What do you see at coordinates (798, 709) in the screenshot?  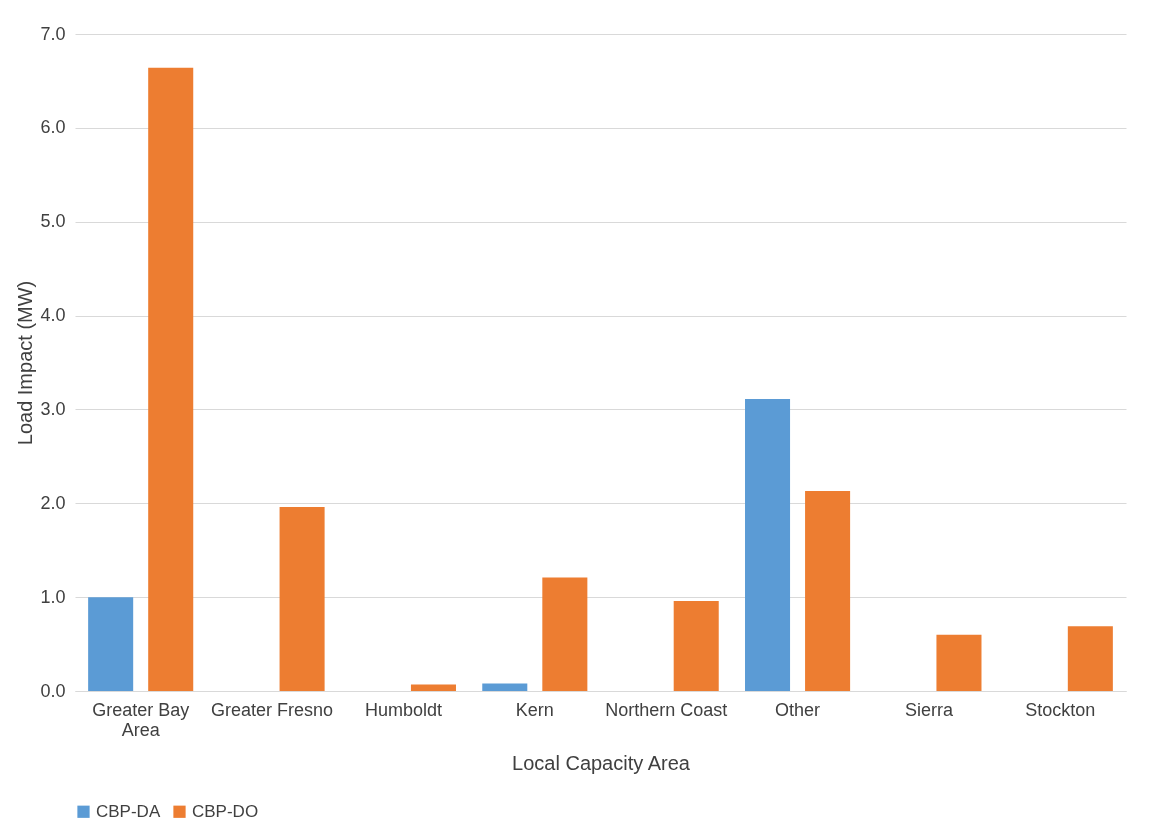 I see `x-tick-label: Other` at bounding box center [798, 709].